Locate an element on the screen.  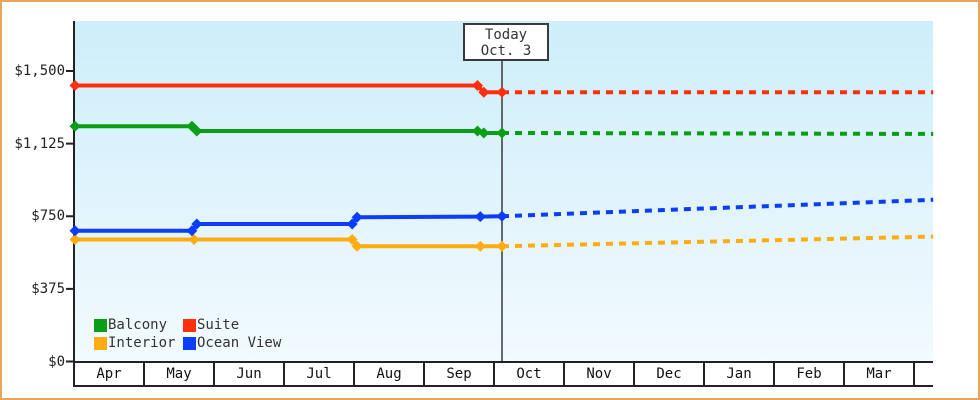
y-axis-label: $750 is located at coordinates (48, 216).